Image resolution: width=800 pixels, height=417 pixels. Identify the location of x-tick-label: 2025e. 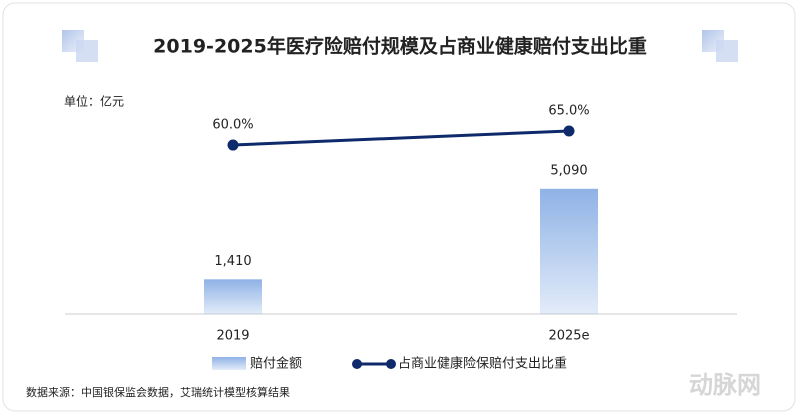
(568, 336).